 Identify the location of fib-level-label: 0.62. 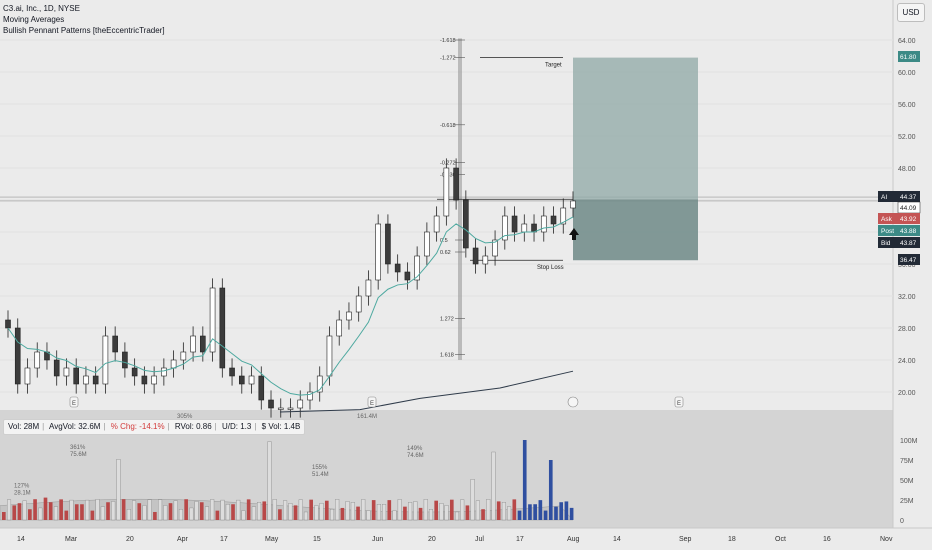
(445, 253).